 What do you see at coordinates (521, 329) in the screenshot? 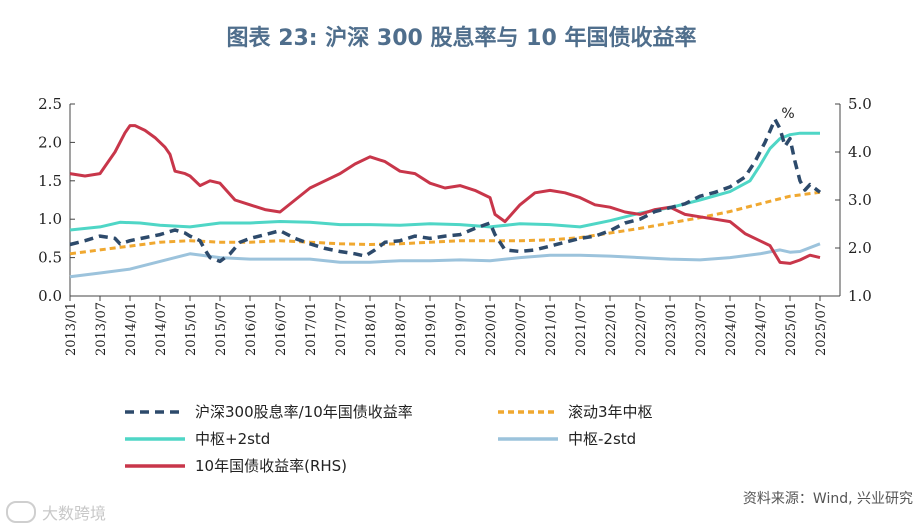
I see `x-tick-label: 2020/07` at bounding box center [521, 329].